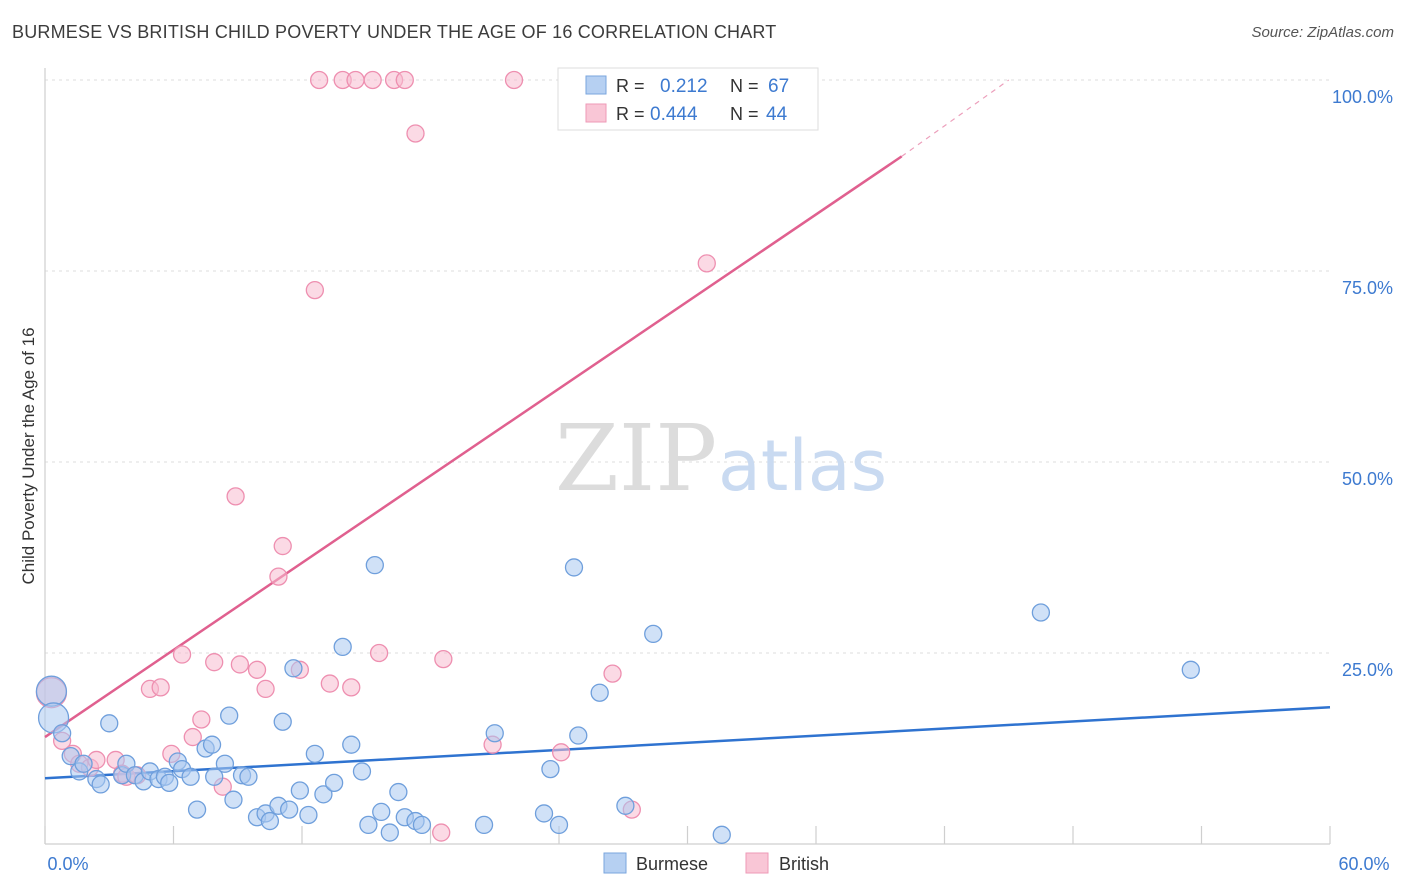 Image resolution: width=1406 pixels, height=892 pixels. I want to click on bottom-legend-swatch-burmese, so click(615, 863).